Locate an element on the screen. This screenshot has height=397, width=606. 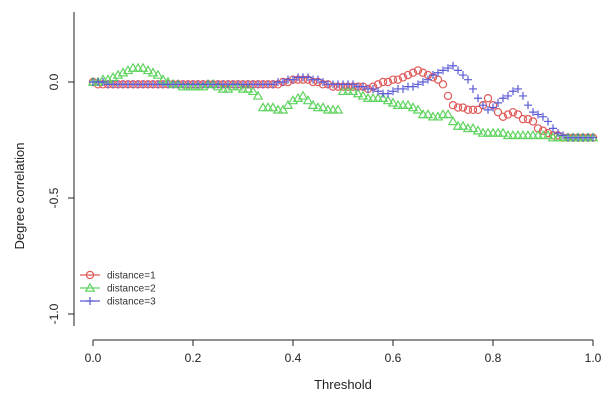
x-tick-label: 0.8 is located at coordinates (493, 358).